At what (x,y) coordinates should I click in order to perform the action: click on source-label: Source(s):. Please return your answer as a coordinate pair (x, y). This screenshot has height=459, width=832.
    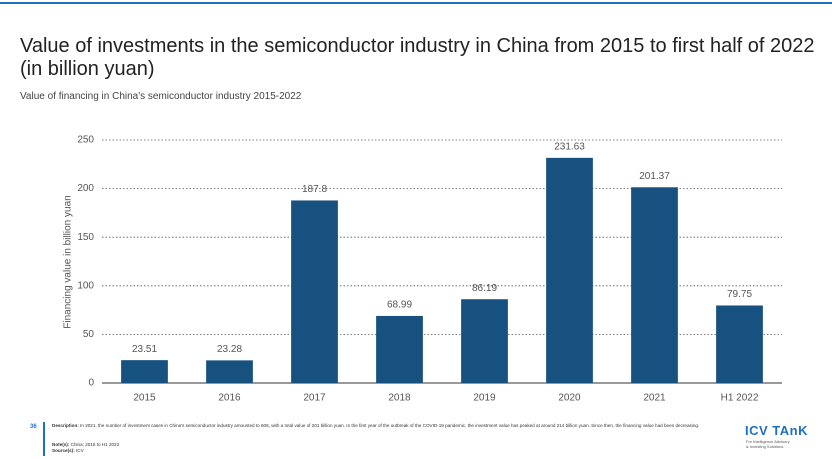
    Looking at the image, I should click on (63, 450).